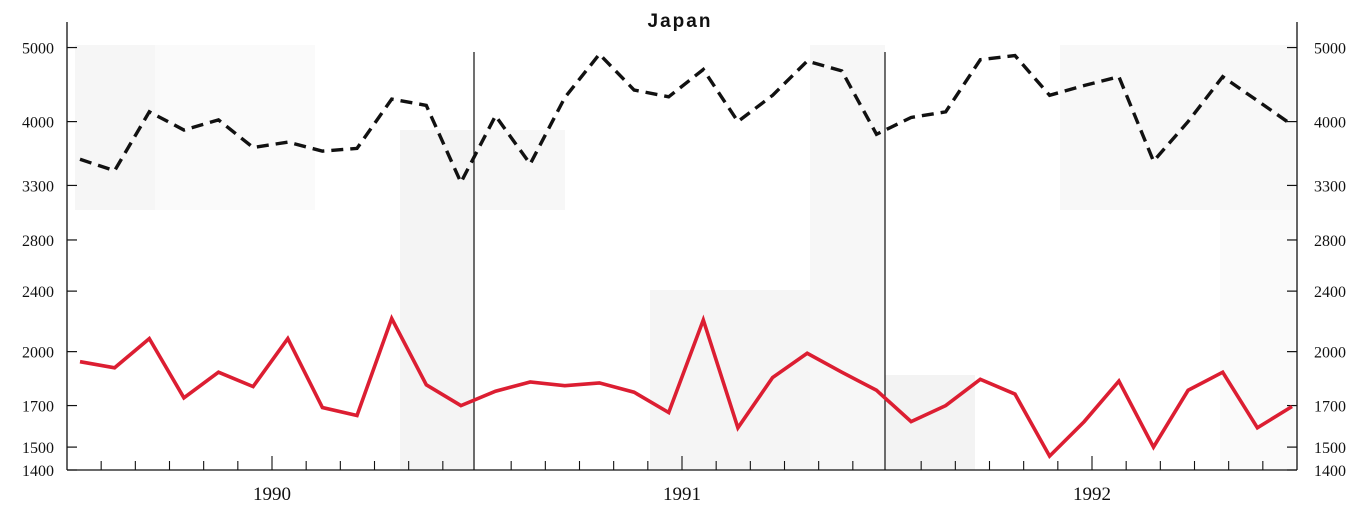 The image size is (1364, 509). What do you see at coordinates (1330, 123) in the screenshot?
I see `y-tick-label-right: 4000` at bounding box center [1330, 123].